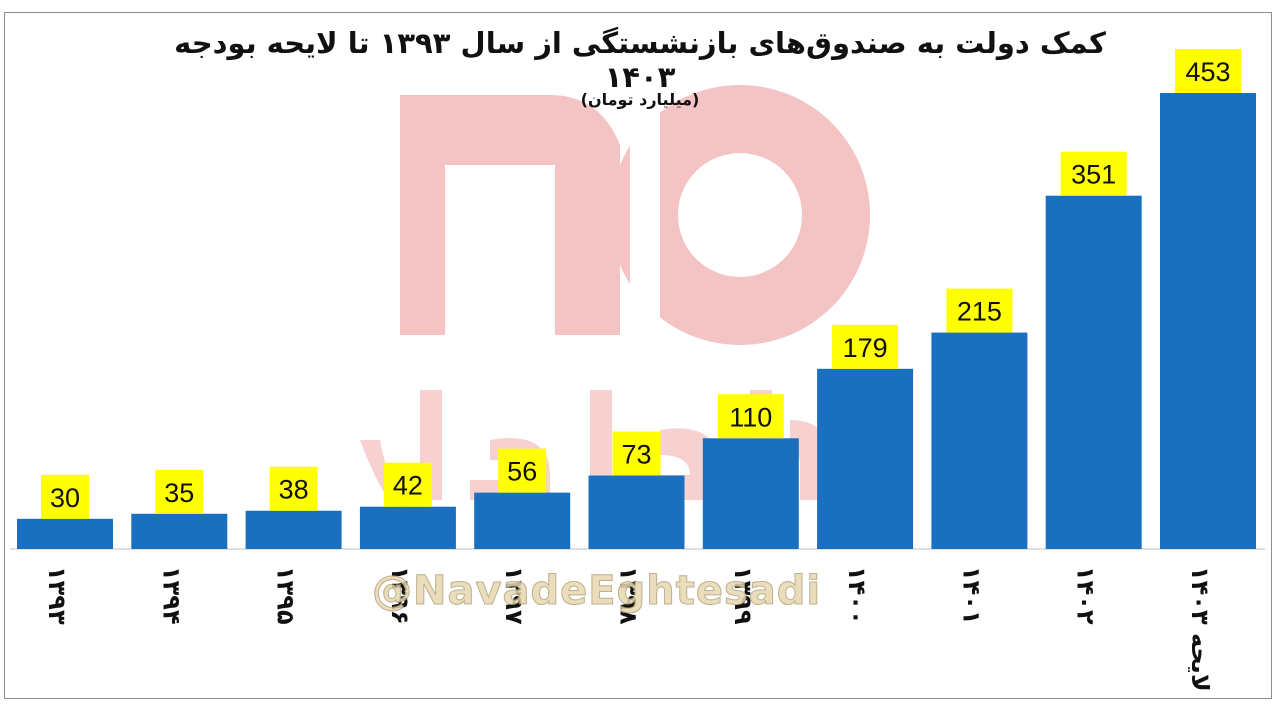 This screenshot has height=713, width=1280. I want to click on data-label-5: 73, so click(636, 455).